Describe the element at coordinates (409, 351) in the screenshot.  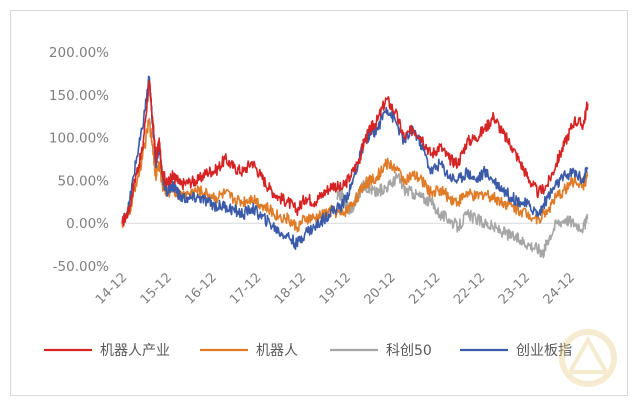
I see `legend-label: 科创50` at that location.